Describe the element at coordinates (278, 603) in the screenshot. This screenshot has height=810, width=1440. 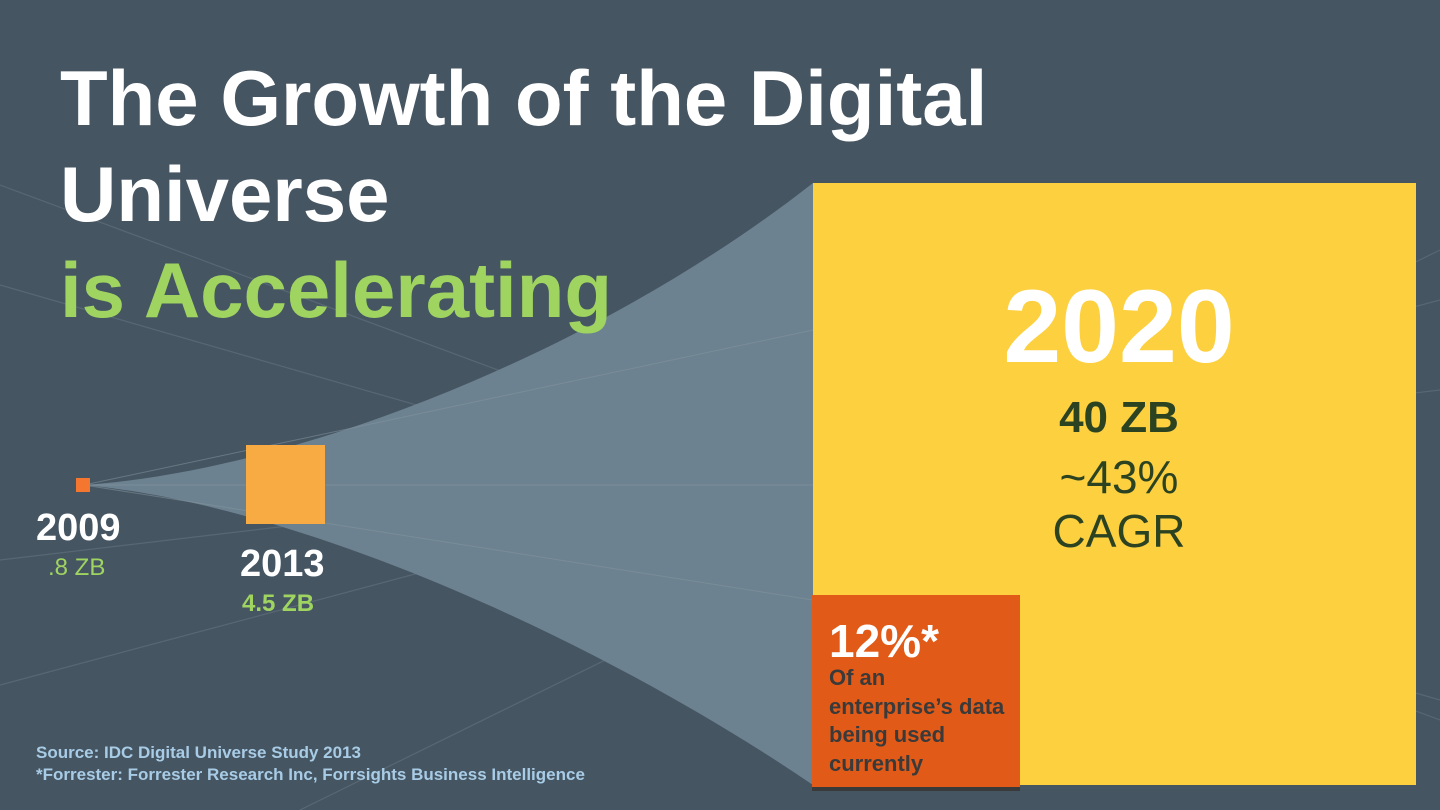
I see `amount-2013: 4.5 ZB` at that location.